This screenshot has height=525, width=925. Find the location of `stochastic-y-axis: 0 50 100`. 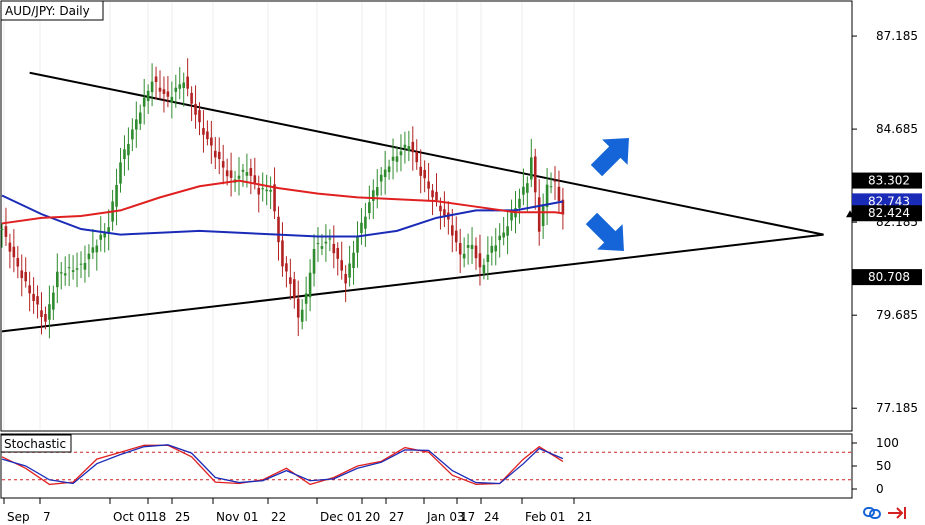

stochastic-y-axis: 0 50 100 is located at coordinates (875, 466).